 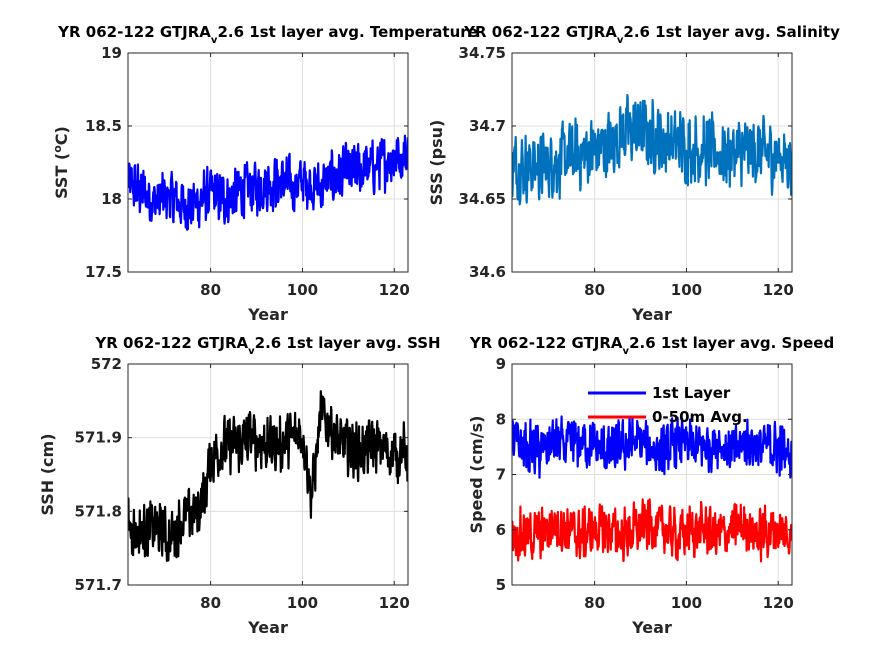 What do you see at coordinates (700, 417) in the screenshot?
I see `legend-label: 0-50m Avg.` at bounding box center [700, 417].